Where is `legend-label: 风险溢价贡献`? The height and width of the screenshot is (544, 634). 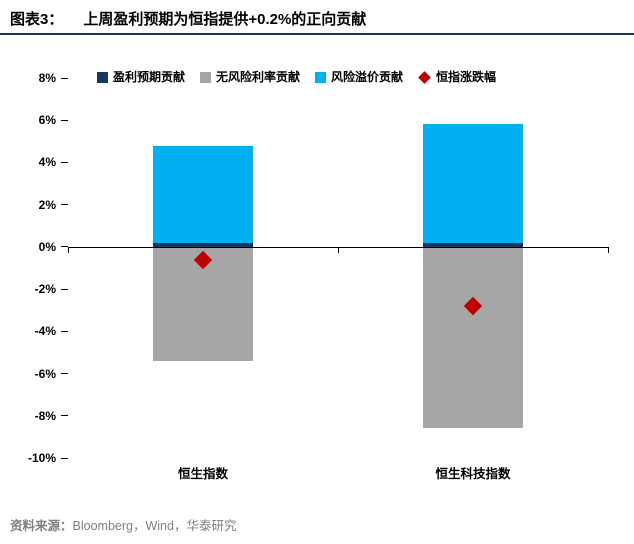
legend-label: 风险溢价贡献 is located at coordinates (367, 77).